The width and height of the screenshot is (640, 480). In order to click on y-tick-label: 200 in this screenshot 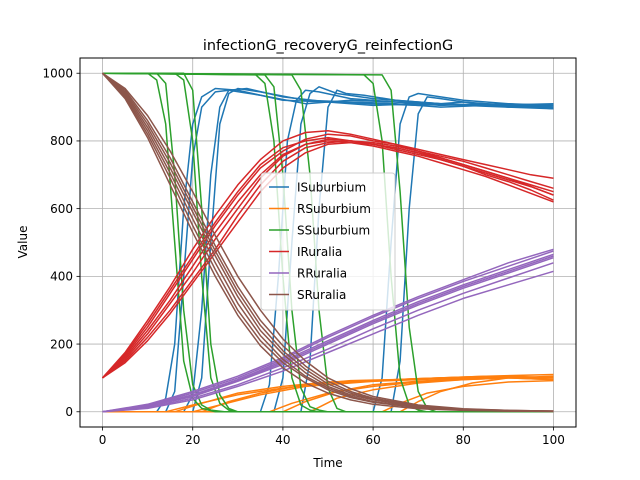, I will do `click(61, 344)`.